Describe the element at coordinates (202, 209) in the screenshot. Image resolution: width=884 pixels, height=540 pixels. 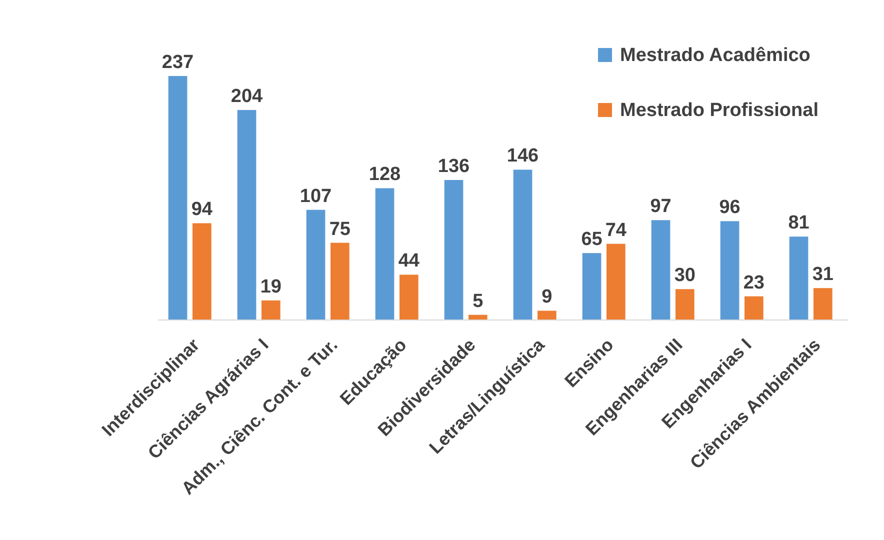
I see `data-label: 94` at that location.